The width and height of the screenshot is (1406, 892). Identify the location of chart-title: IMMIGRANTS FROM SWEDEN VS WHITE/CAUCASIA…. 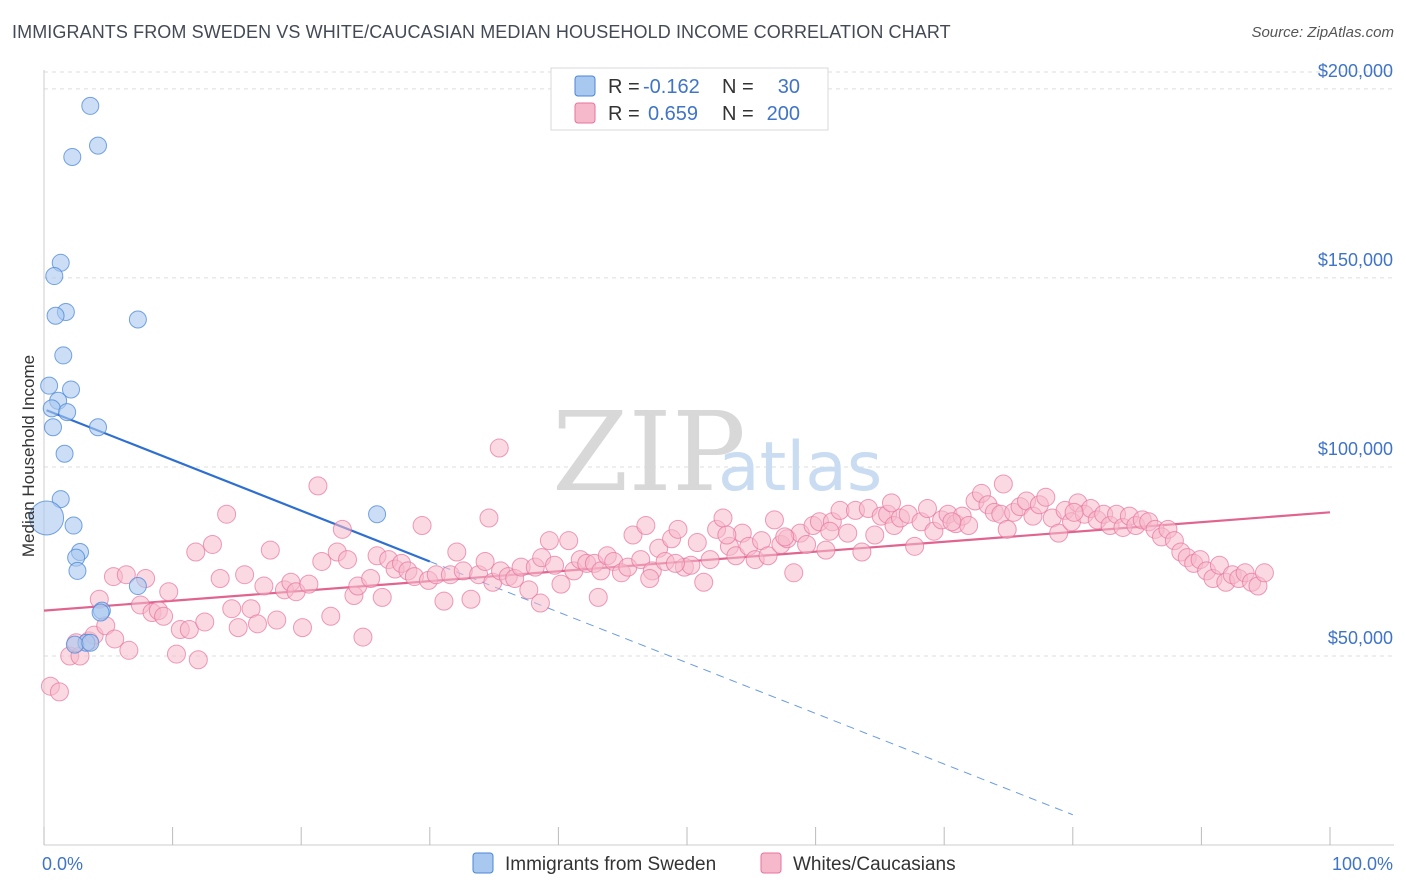
(481, 32).